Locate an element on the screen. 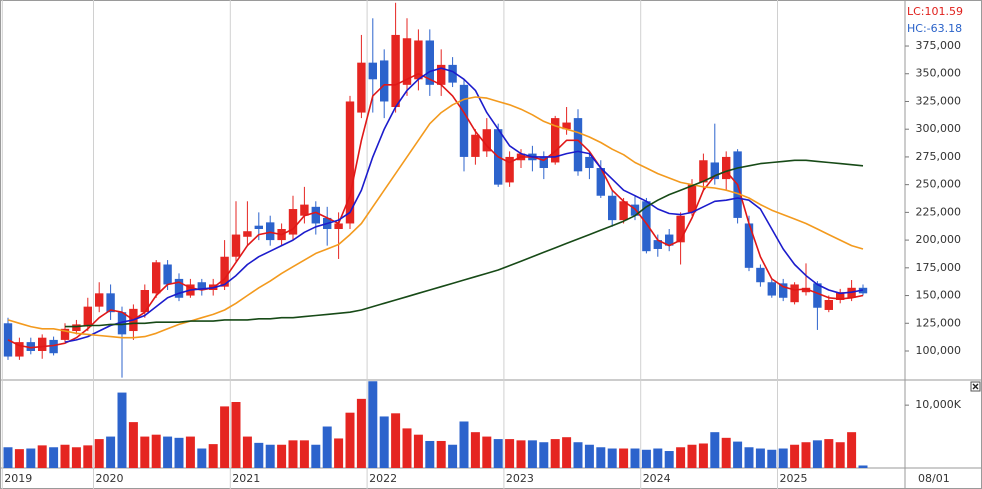  y-tick-label: 325,000 is located at coordinates (939, 100).